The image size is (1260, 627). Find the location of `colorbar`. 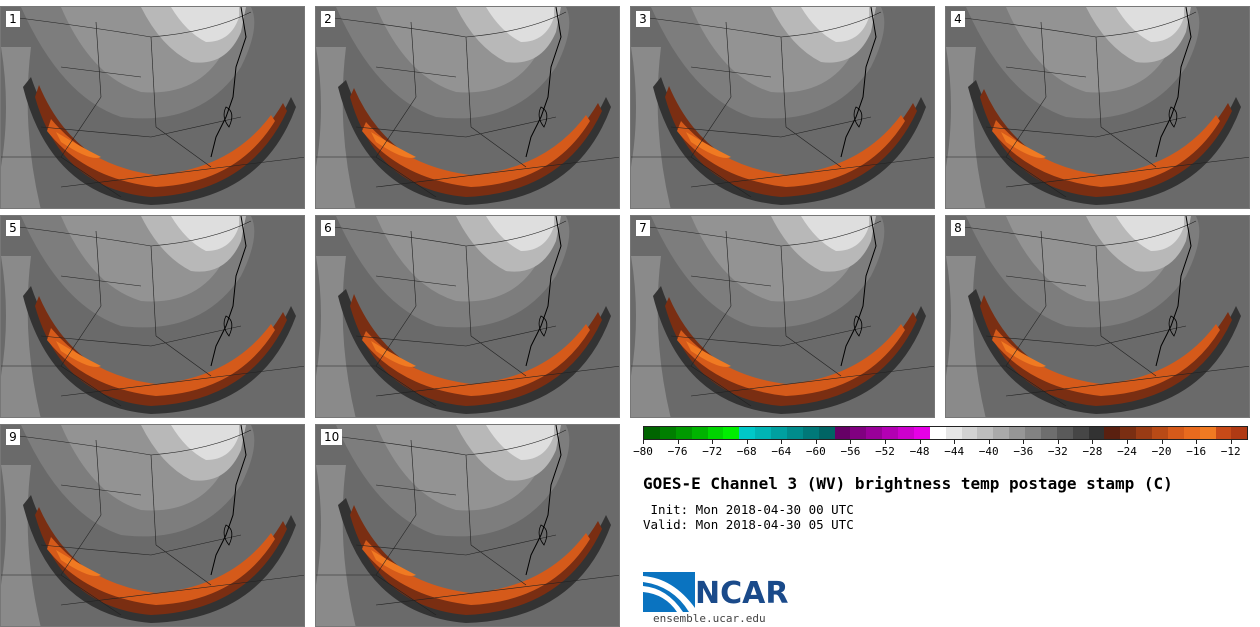

colorbar is located at coordinates (945, 433).